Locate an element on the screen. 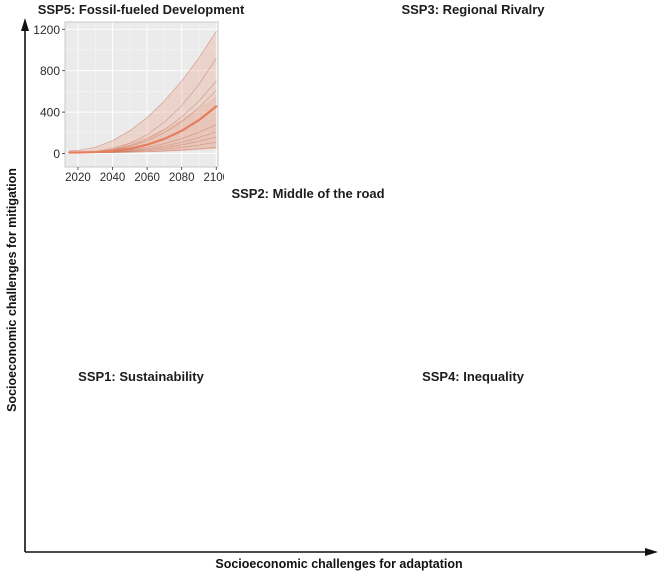 This screenshot has height=579, width=661. gridlines is located at coordinates (141, 94).